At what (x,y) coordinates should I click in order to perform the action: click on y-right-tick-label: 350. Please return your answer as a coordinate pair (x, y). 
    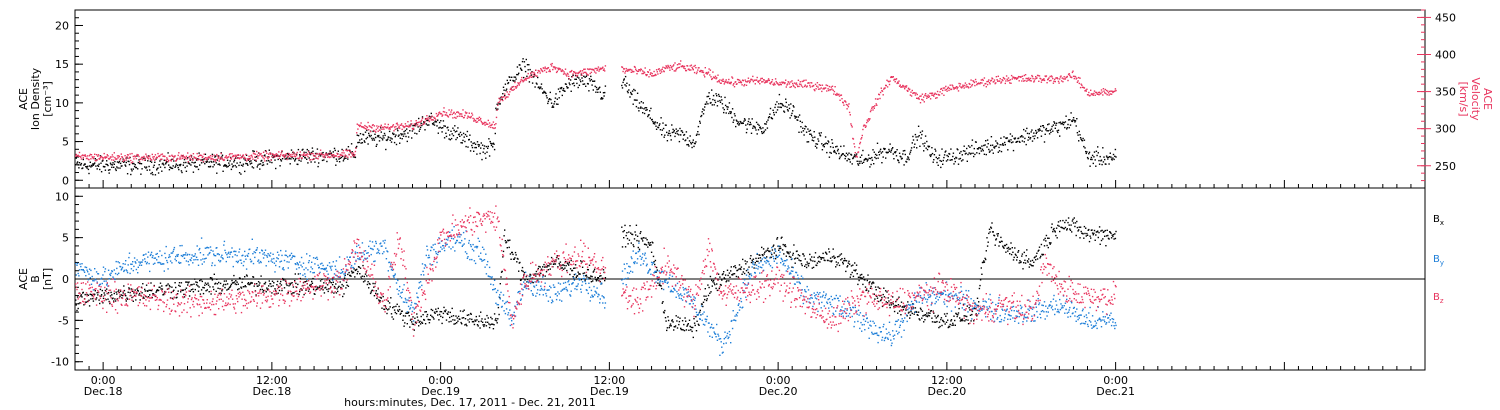
    Looking at the image, I should click on (1445, 92).